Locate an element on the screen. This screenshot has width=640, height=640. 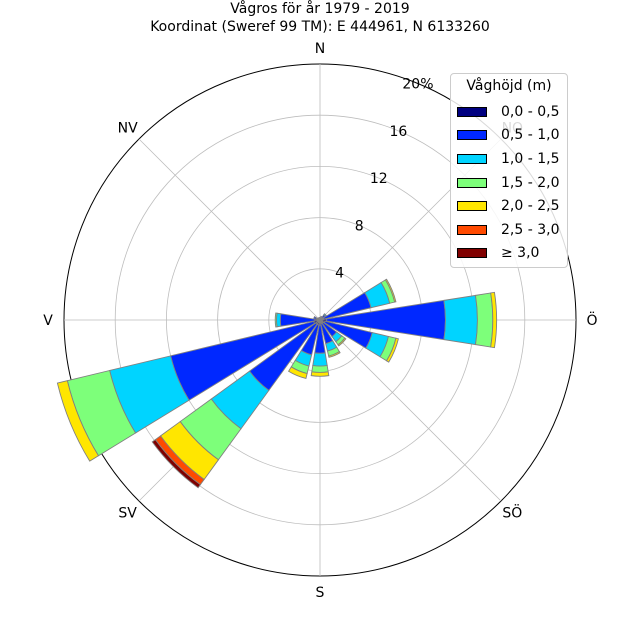
legend-label: 1,5 - 2,0 is located at coordinates (530, 182).